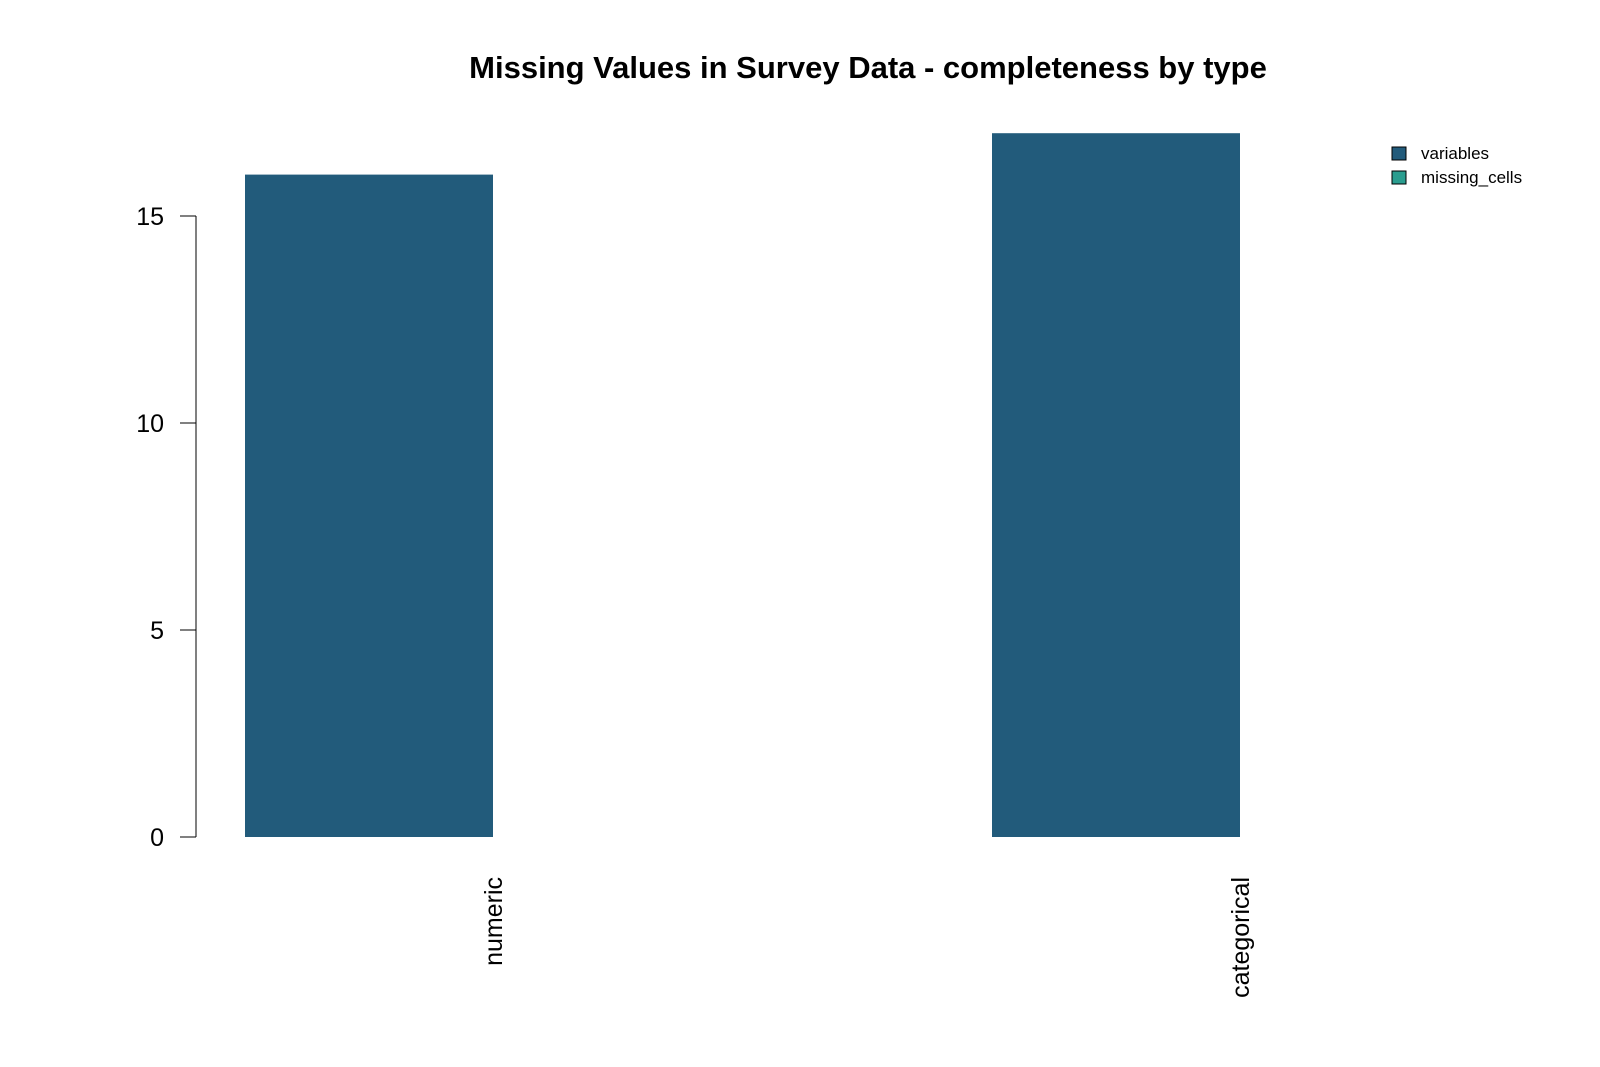 This screenshot has width=1600, height=1067. What do you see at coordinates (369, 506) in the screenshot?
I see `bar-numeric-variables` at bounding box center [369, 506].